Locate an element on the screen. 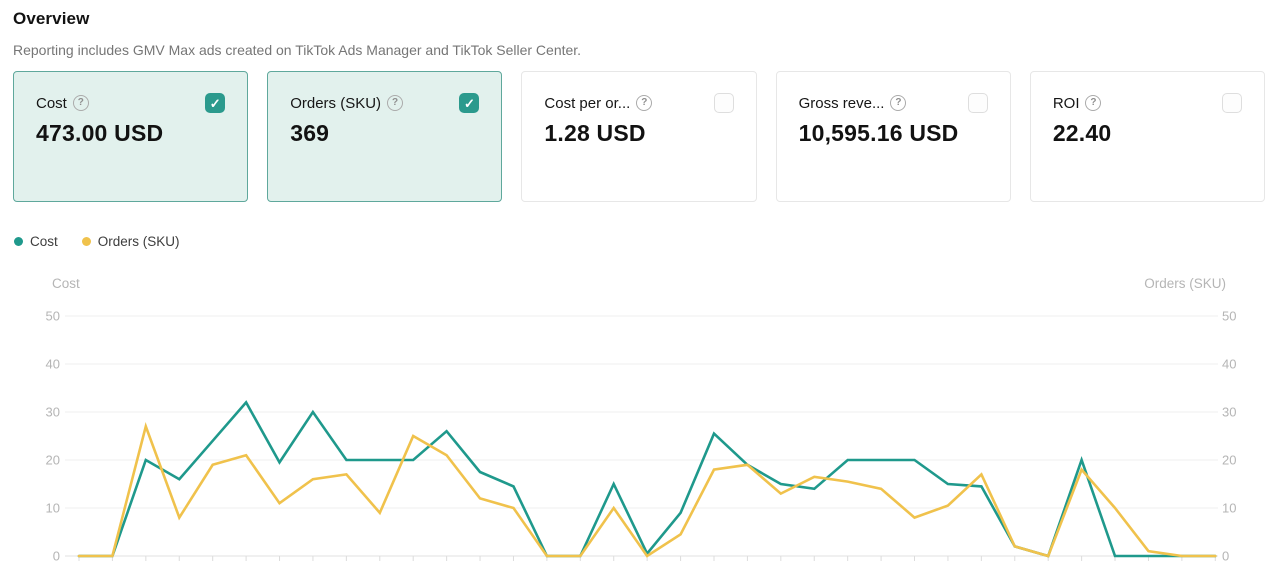 The image size is (1278, 562). legend-item-orders-sku: Orders (SKU) is located at coordinates (130, 241).